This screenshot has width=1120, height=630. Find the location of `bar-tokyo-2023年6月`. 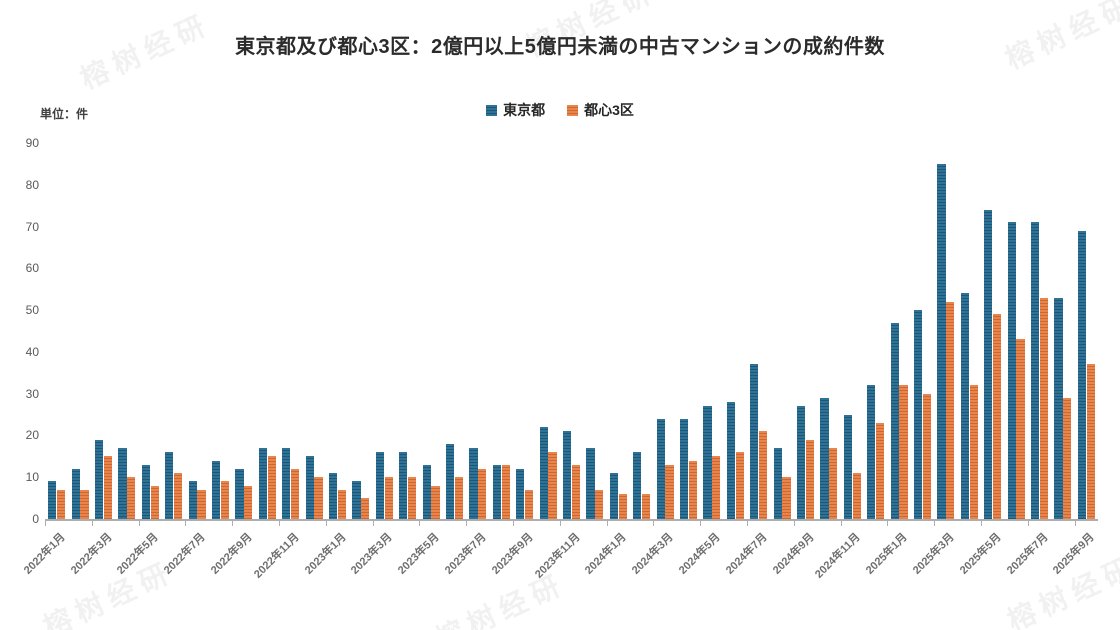

bar-tokyo-2023年6月 is located at coordinates (450, 481).